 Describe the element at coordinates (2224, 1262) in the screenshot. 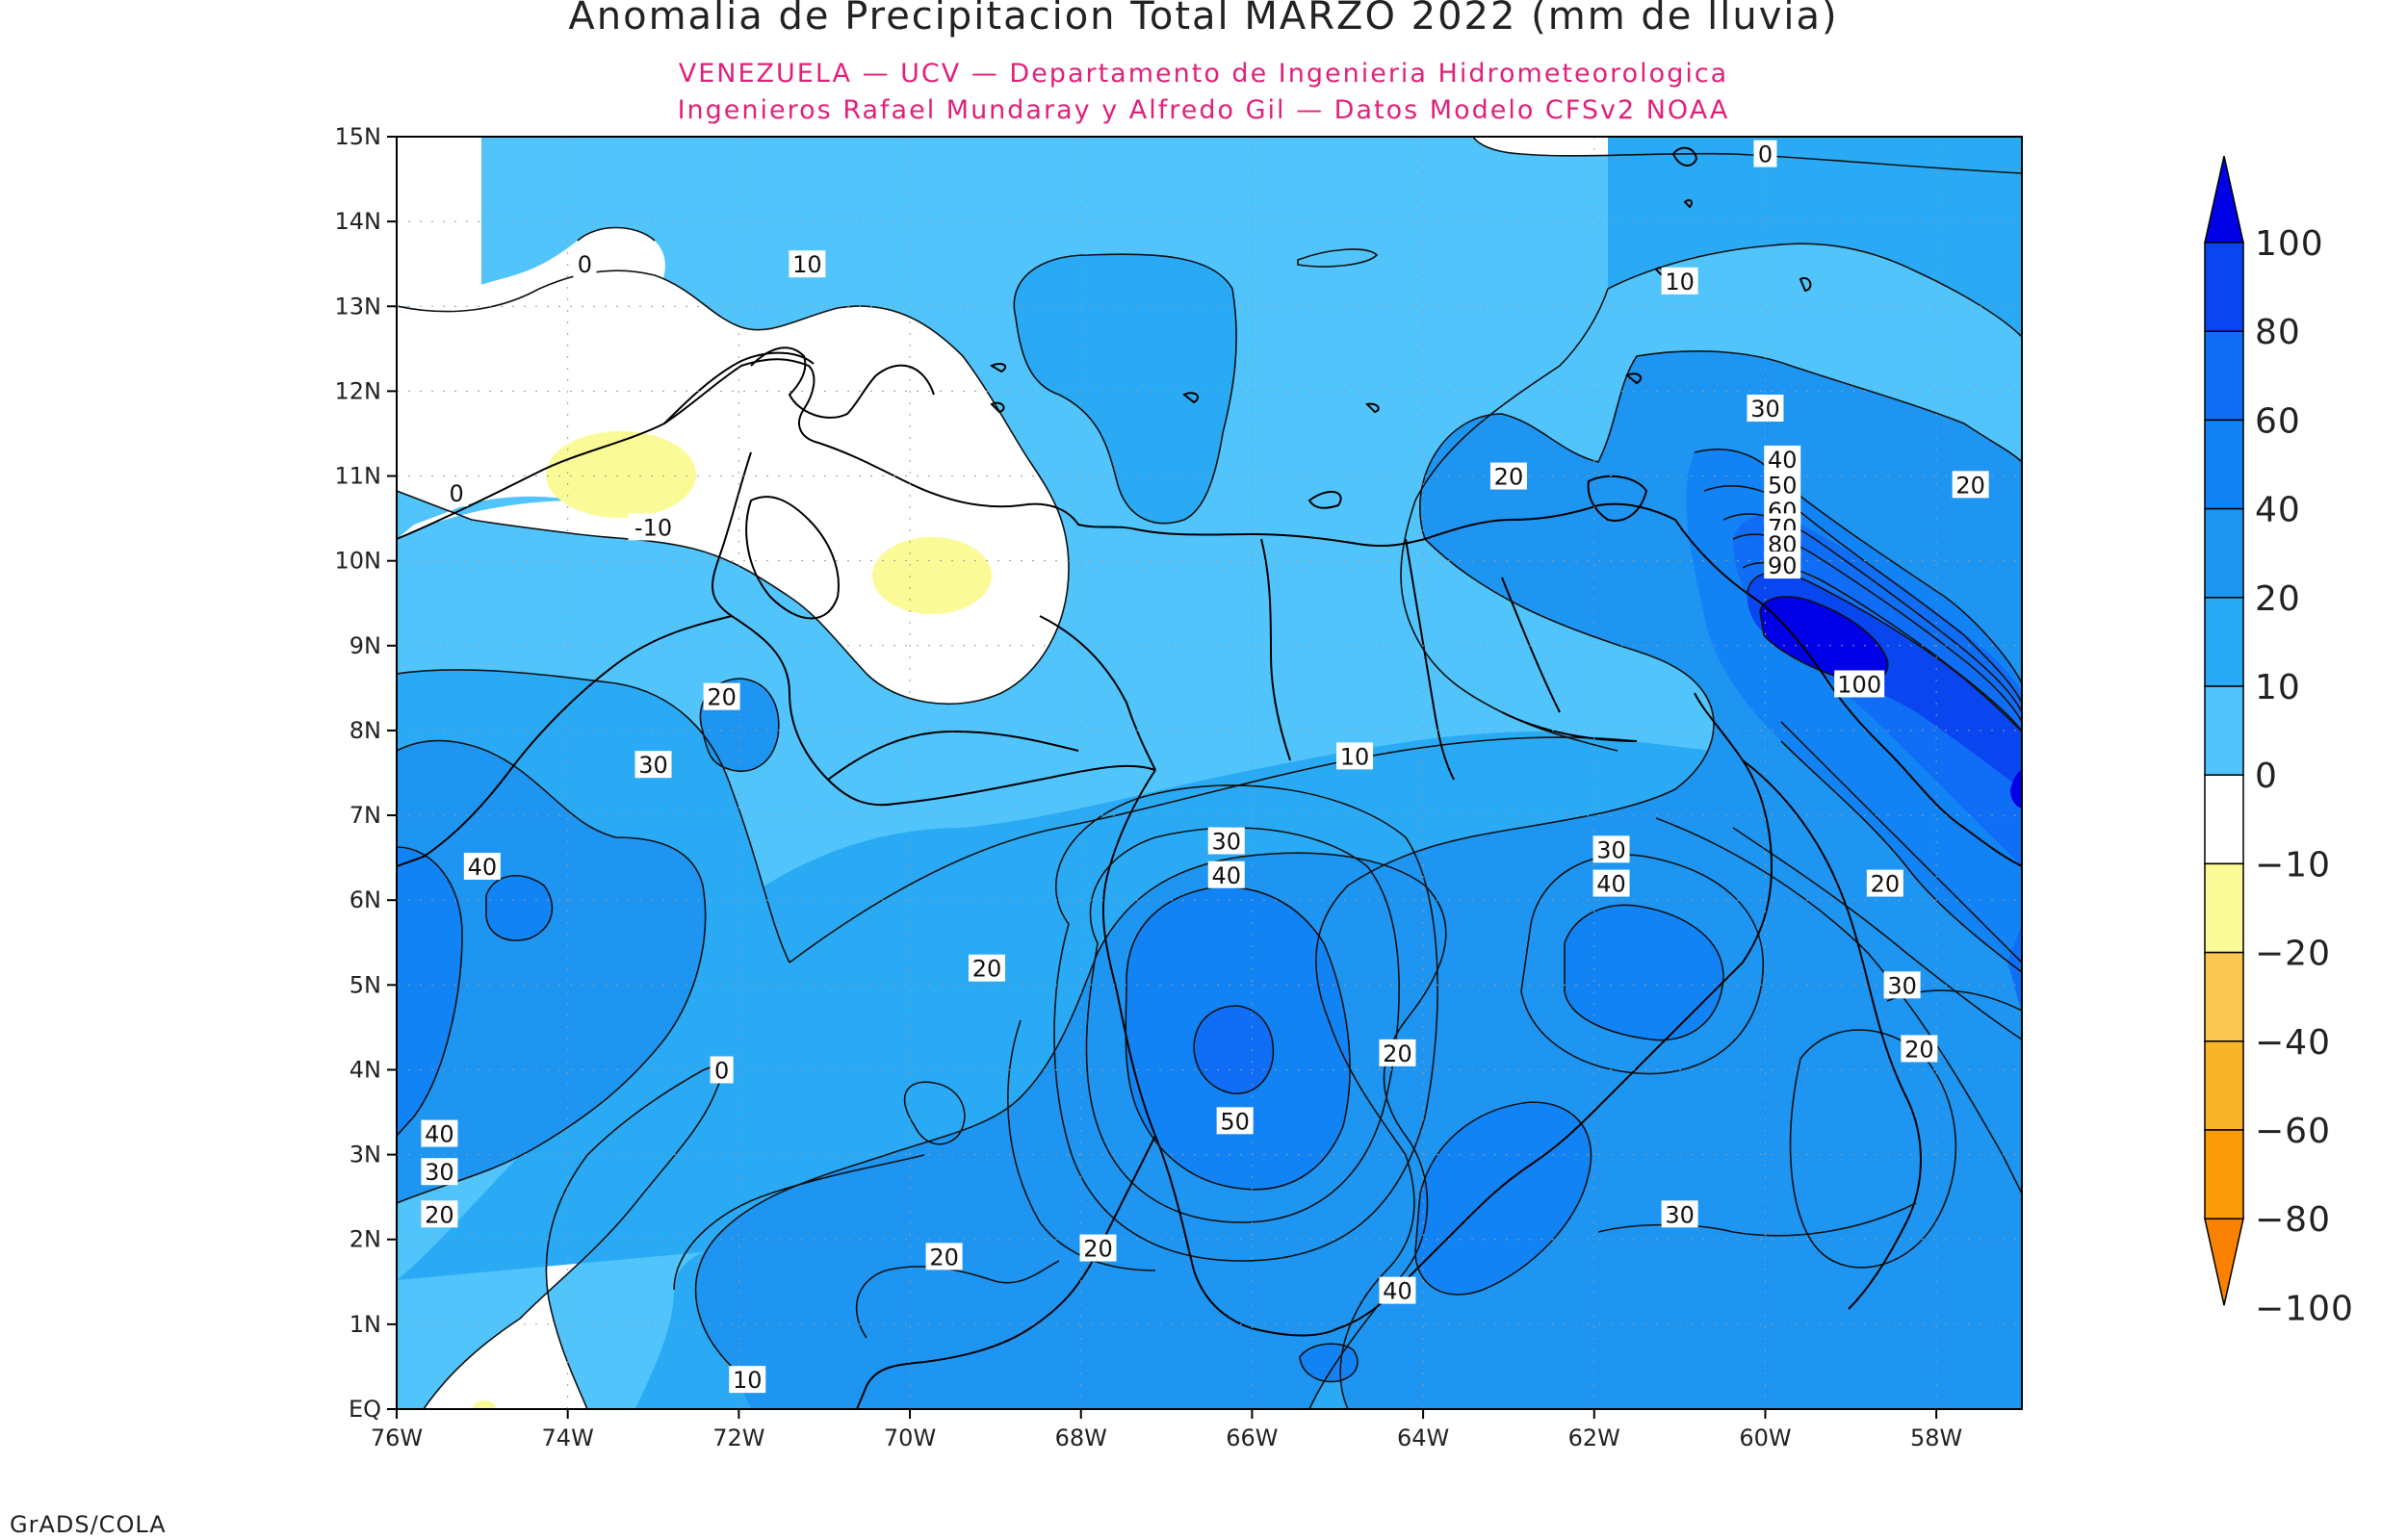

I see `colorbar-bottom-arrow` at that location.